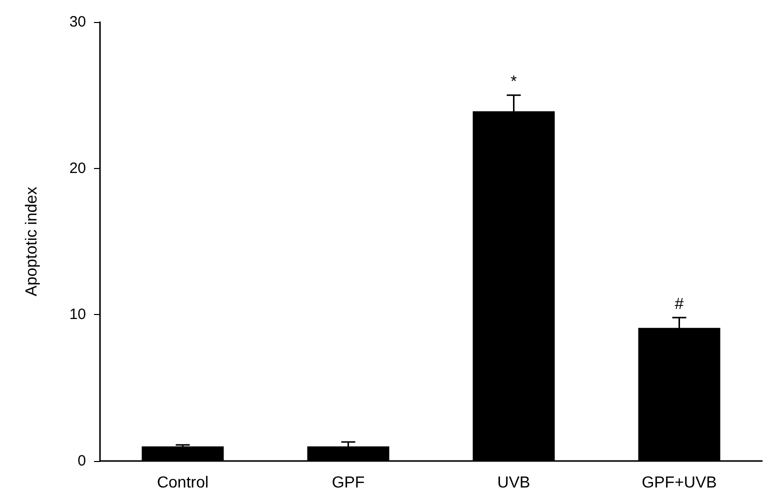 This screenshot has height=503, width=767. I want to click on x-tick-label: GPF+UVB, so click(679, 483).